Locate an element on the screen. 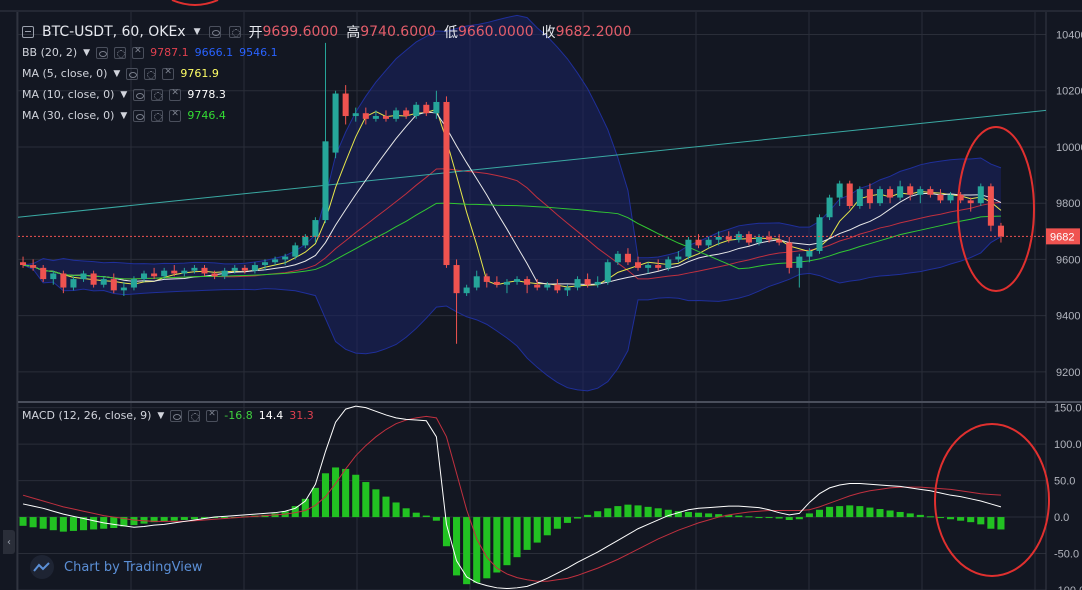 The image size is (1082, 590). tradingview-badge: Chart by TradingView is located at coordinates (116, 567).